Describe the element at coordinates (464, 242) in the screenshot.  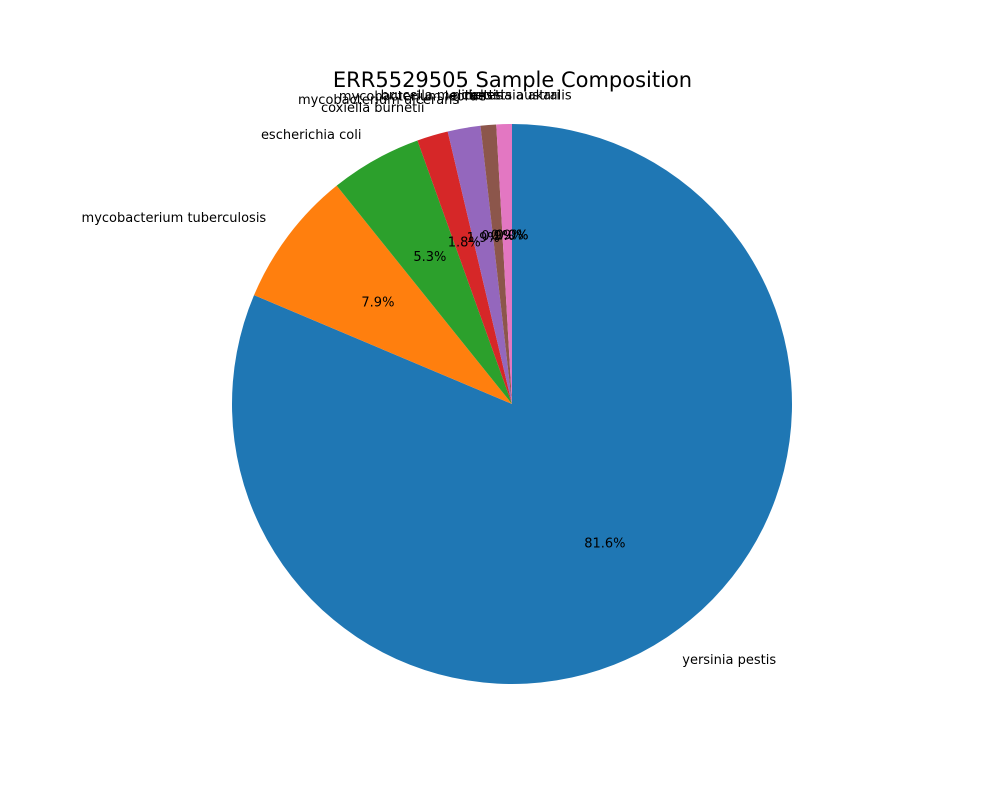
I see `percent-label-coxiella-burnetii: 1.8%` at that location.